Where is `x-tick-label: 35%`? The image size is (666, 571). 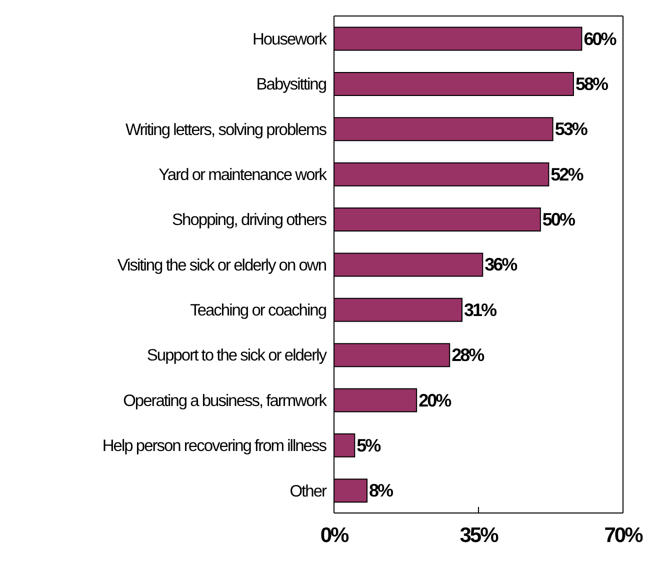 x-tick-label: 35% is located at coordinates (480, 535).